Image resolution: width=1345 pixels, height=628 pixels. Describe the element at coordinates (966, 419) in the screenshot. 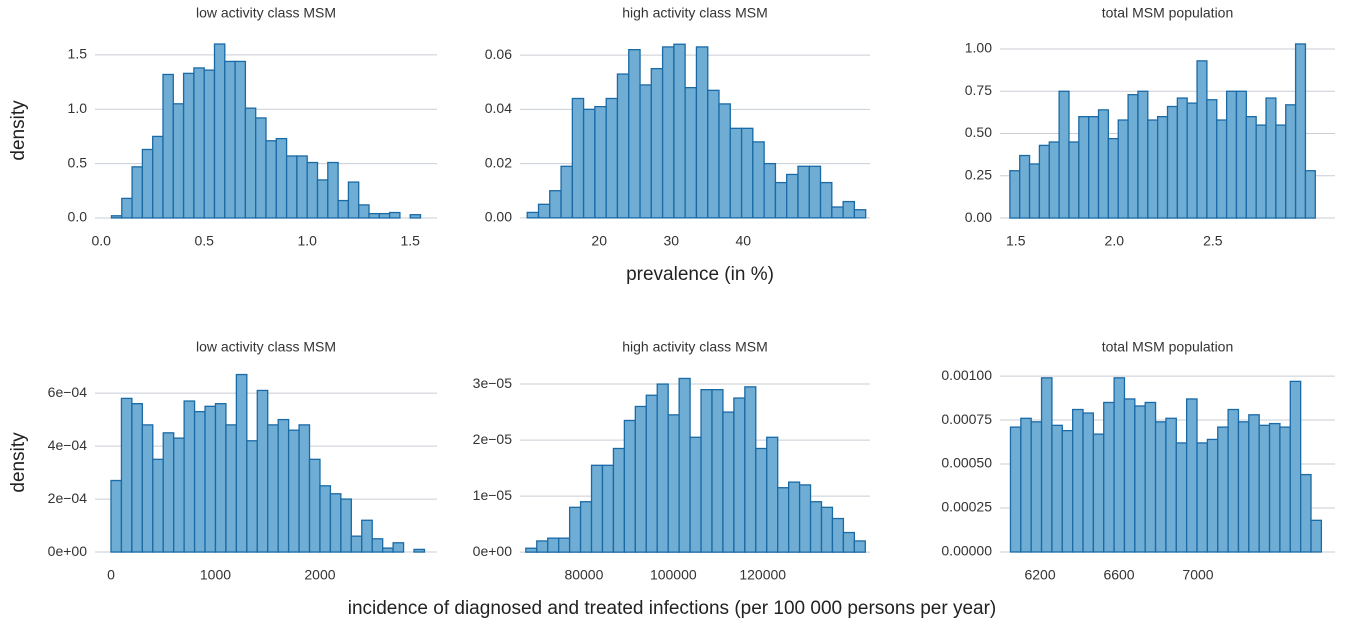

I see `y-tick-label: 0.00075` at that location.